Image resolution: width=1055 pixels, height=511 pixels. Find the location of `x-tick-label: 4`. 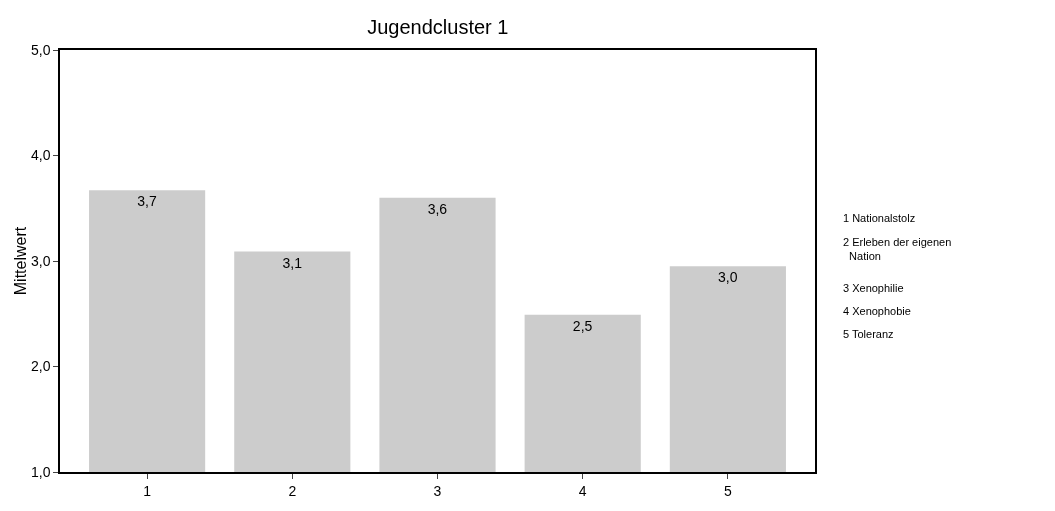

x-tick-label: 4 is located at coordinates (582, 490).